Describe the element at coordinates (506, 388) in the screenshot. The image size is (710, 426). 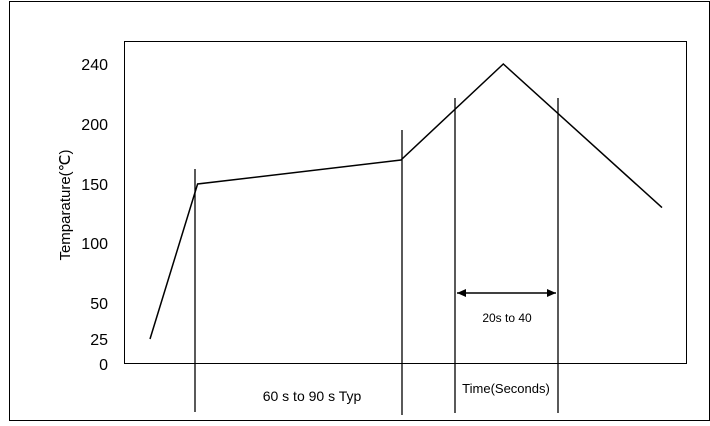
I see `x-axis-title: Time(Seconds)` at that location.